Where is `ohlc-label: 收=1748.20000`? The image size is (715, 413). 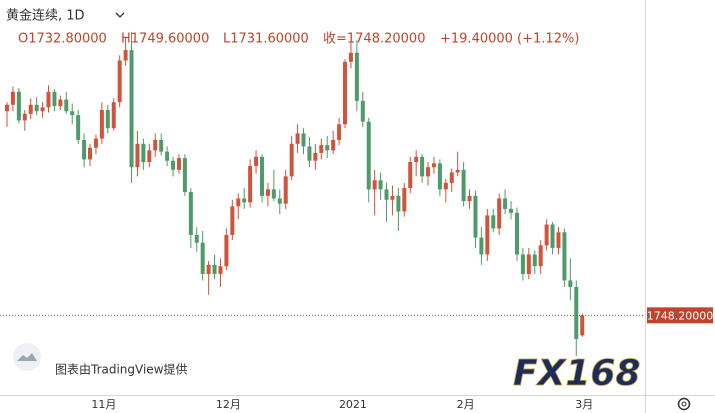
ohlc-label: 收=1748.20000 is located at coordinates (374, 39).